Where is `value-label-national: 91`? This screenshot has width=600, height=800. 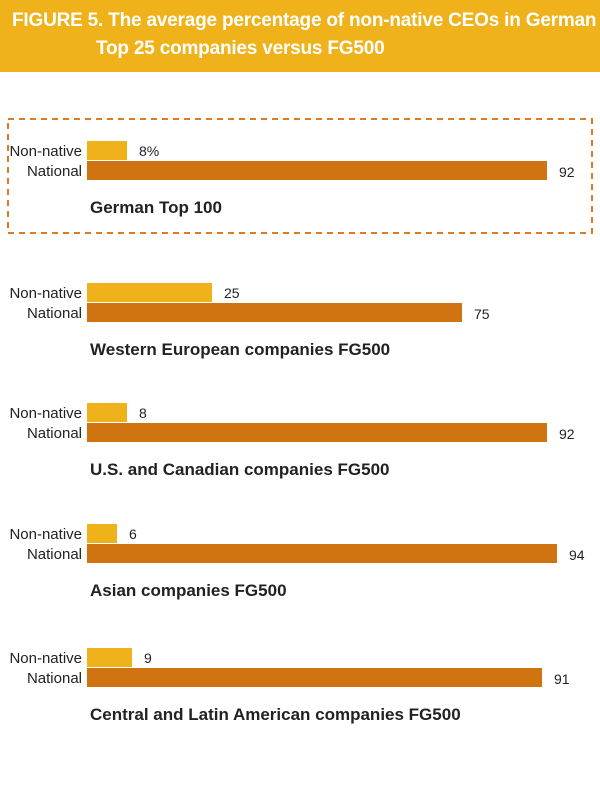
value-label-national: 91 is located at coordinates (562, 679).